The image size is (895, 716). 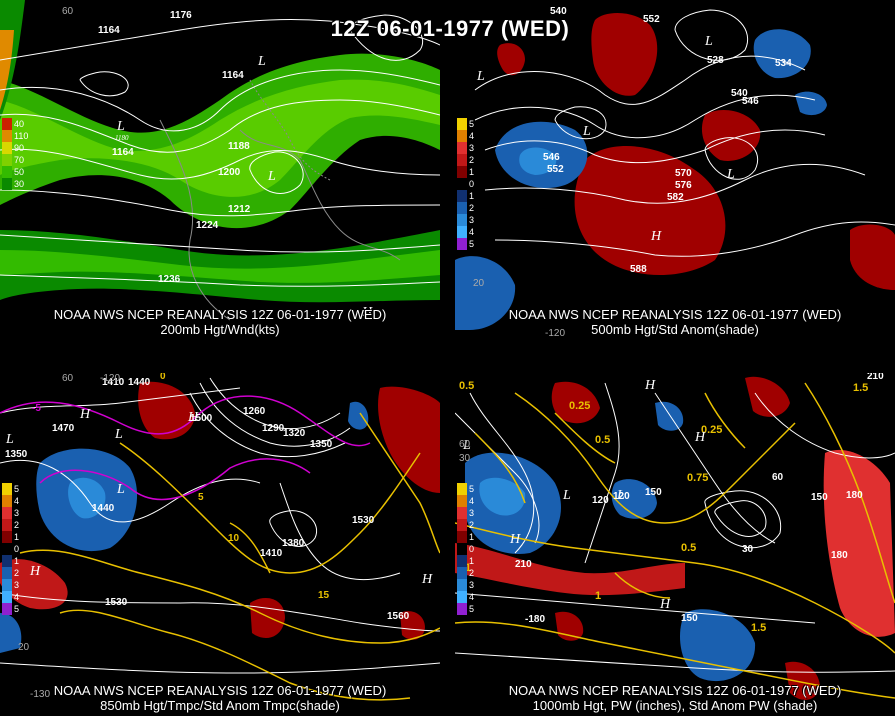 I want to click on jet-shade-south, so click(x=220, y=266).